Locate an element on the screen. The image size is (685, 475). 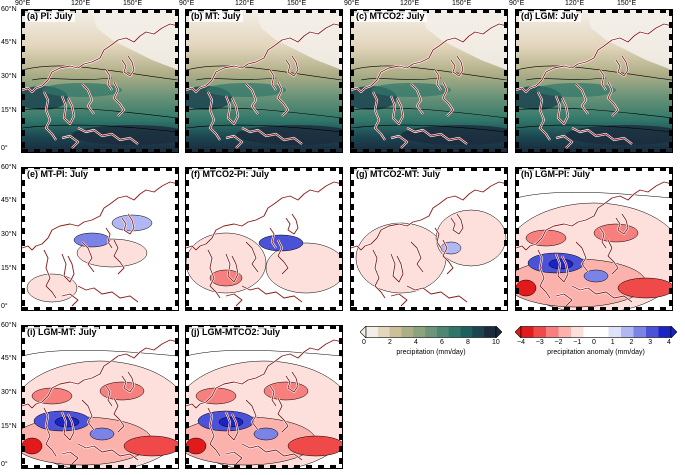
colorbar-label: precipitation anomaly (mm/day) is located at coordinates (596, 352).